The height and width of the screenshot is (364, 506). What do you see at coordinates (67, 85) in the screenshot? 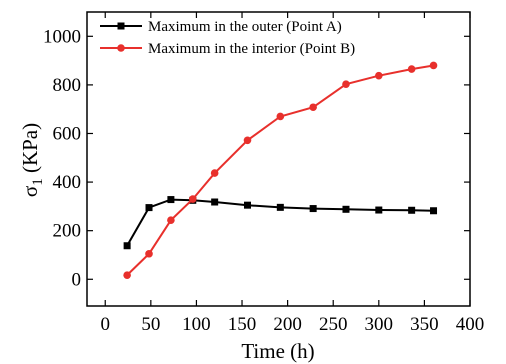
I see `y-tick-label: 800` at bounding box center [67, 85].